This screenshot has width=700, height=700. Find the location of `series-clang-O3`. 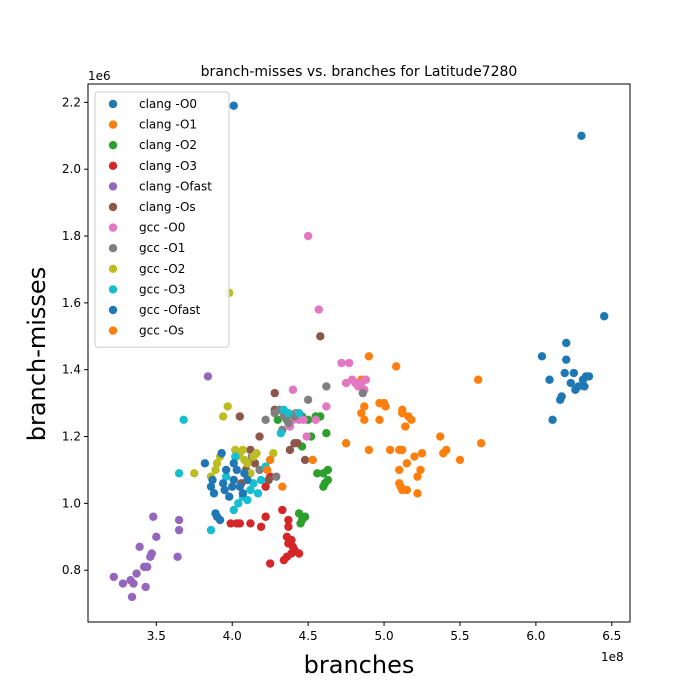

series-clang-O3 is located at coordinates (265, 520).